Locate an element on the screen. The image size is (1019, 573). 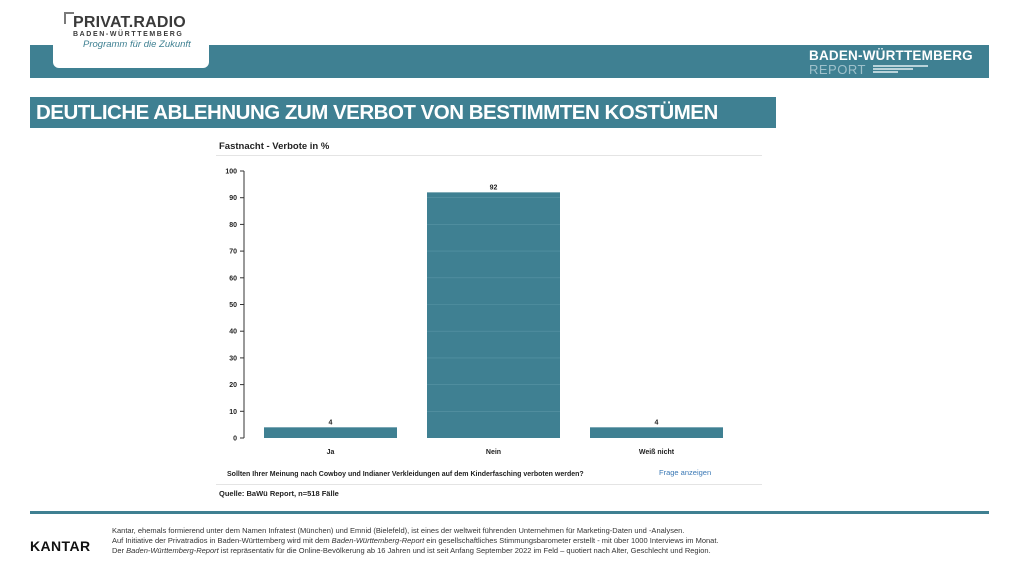
source-note: Quelle: BaWü Report, n=518 Fälle is located at coordinates (279, 493).